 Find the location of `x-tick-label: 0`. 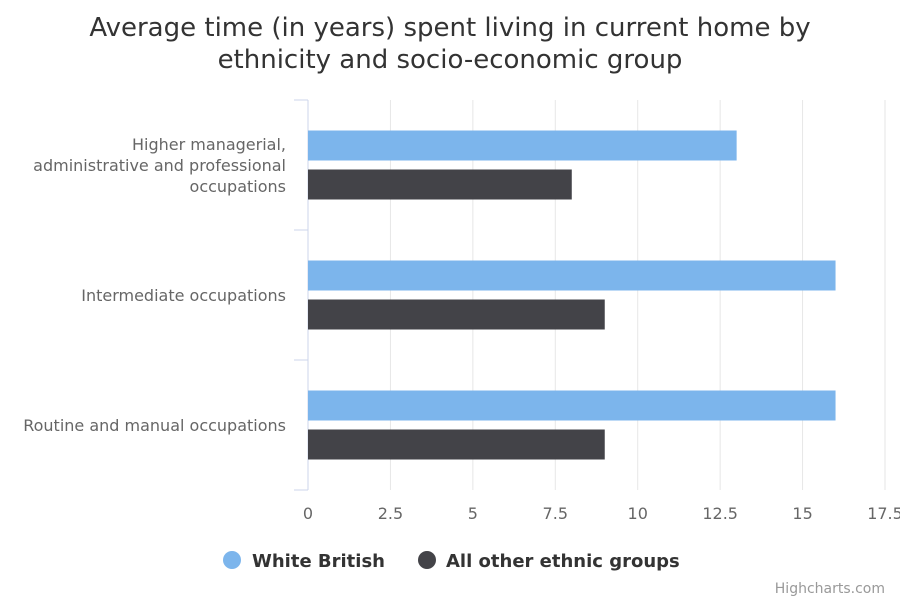

x-tick-label: 0 is located at coordinates (308, 513).